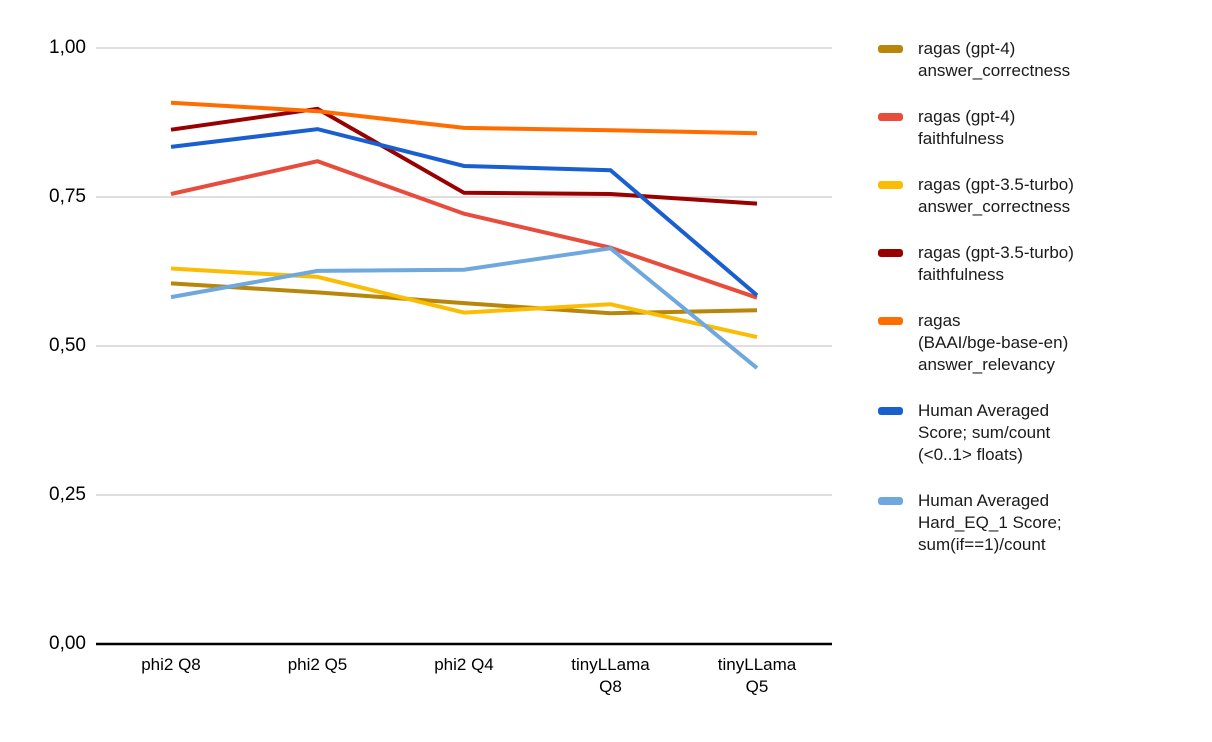  Describe the element at coordinates (757, 686) in the screenshot. I see `x-axis-label-line: Q5` at that location.